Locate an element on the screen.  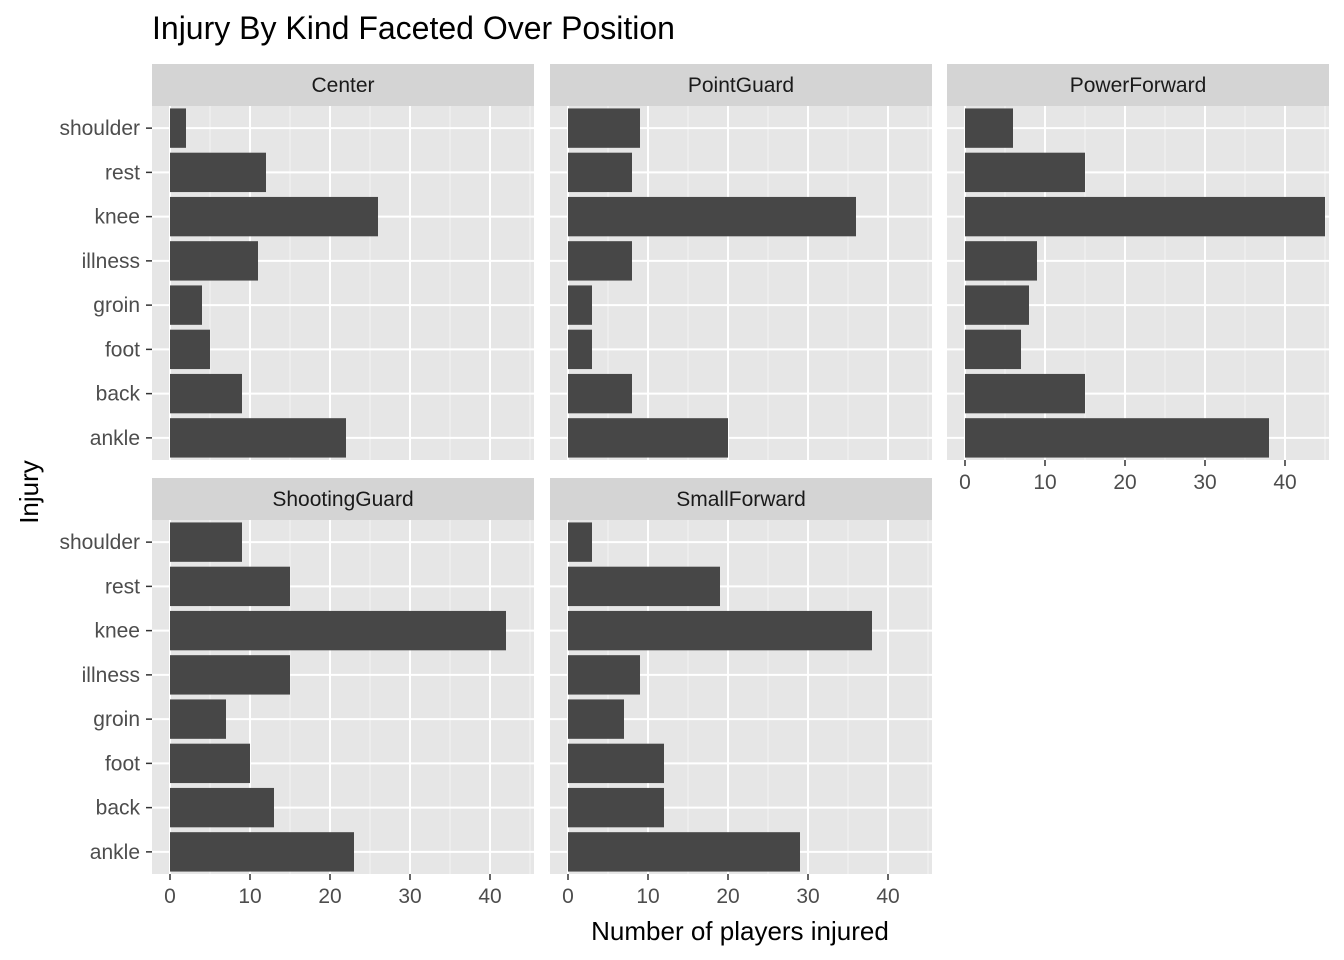
bar-powerforward-foot is located at coordinates (993, 349).